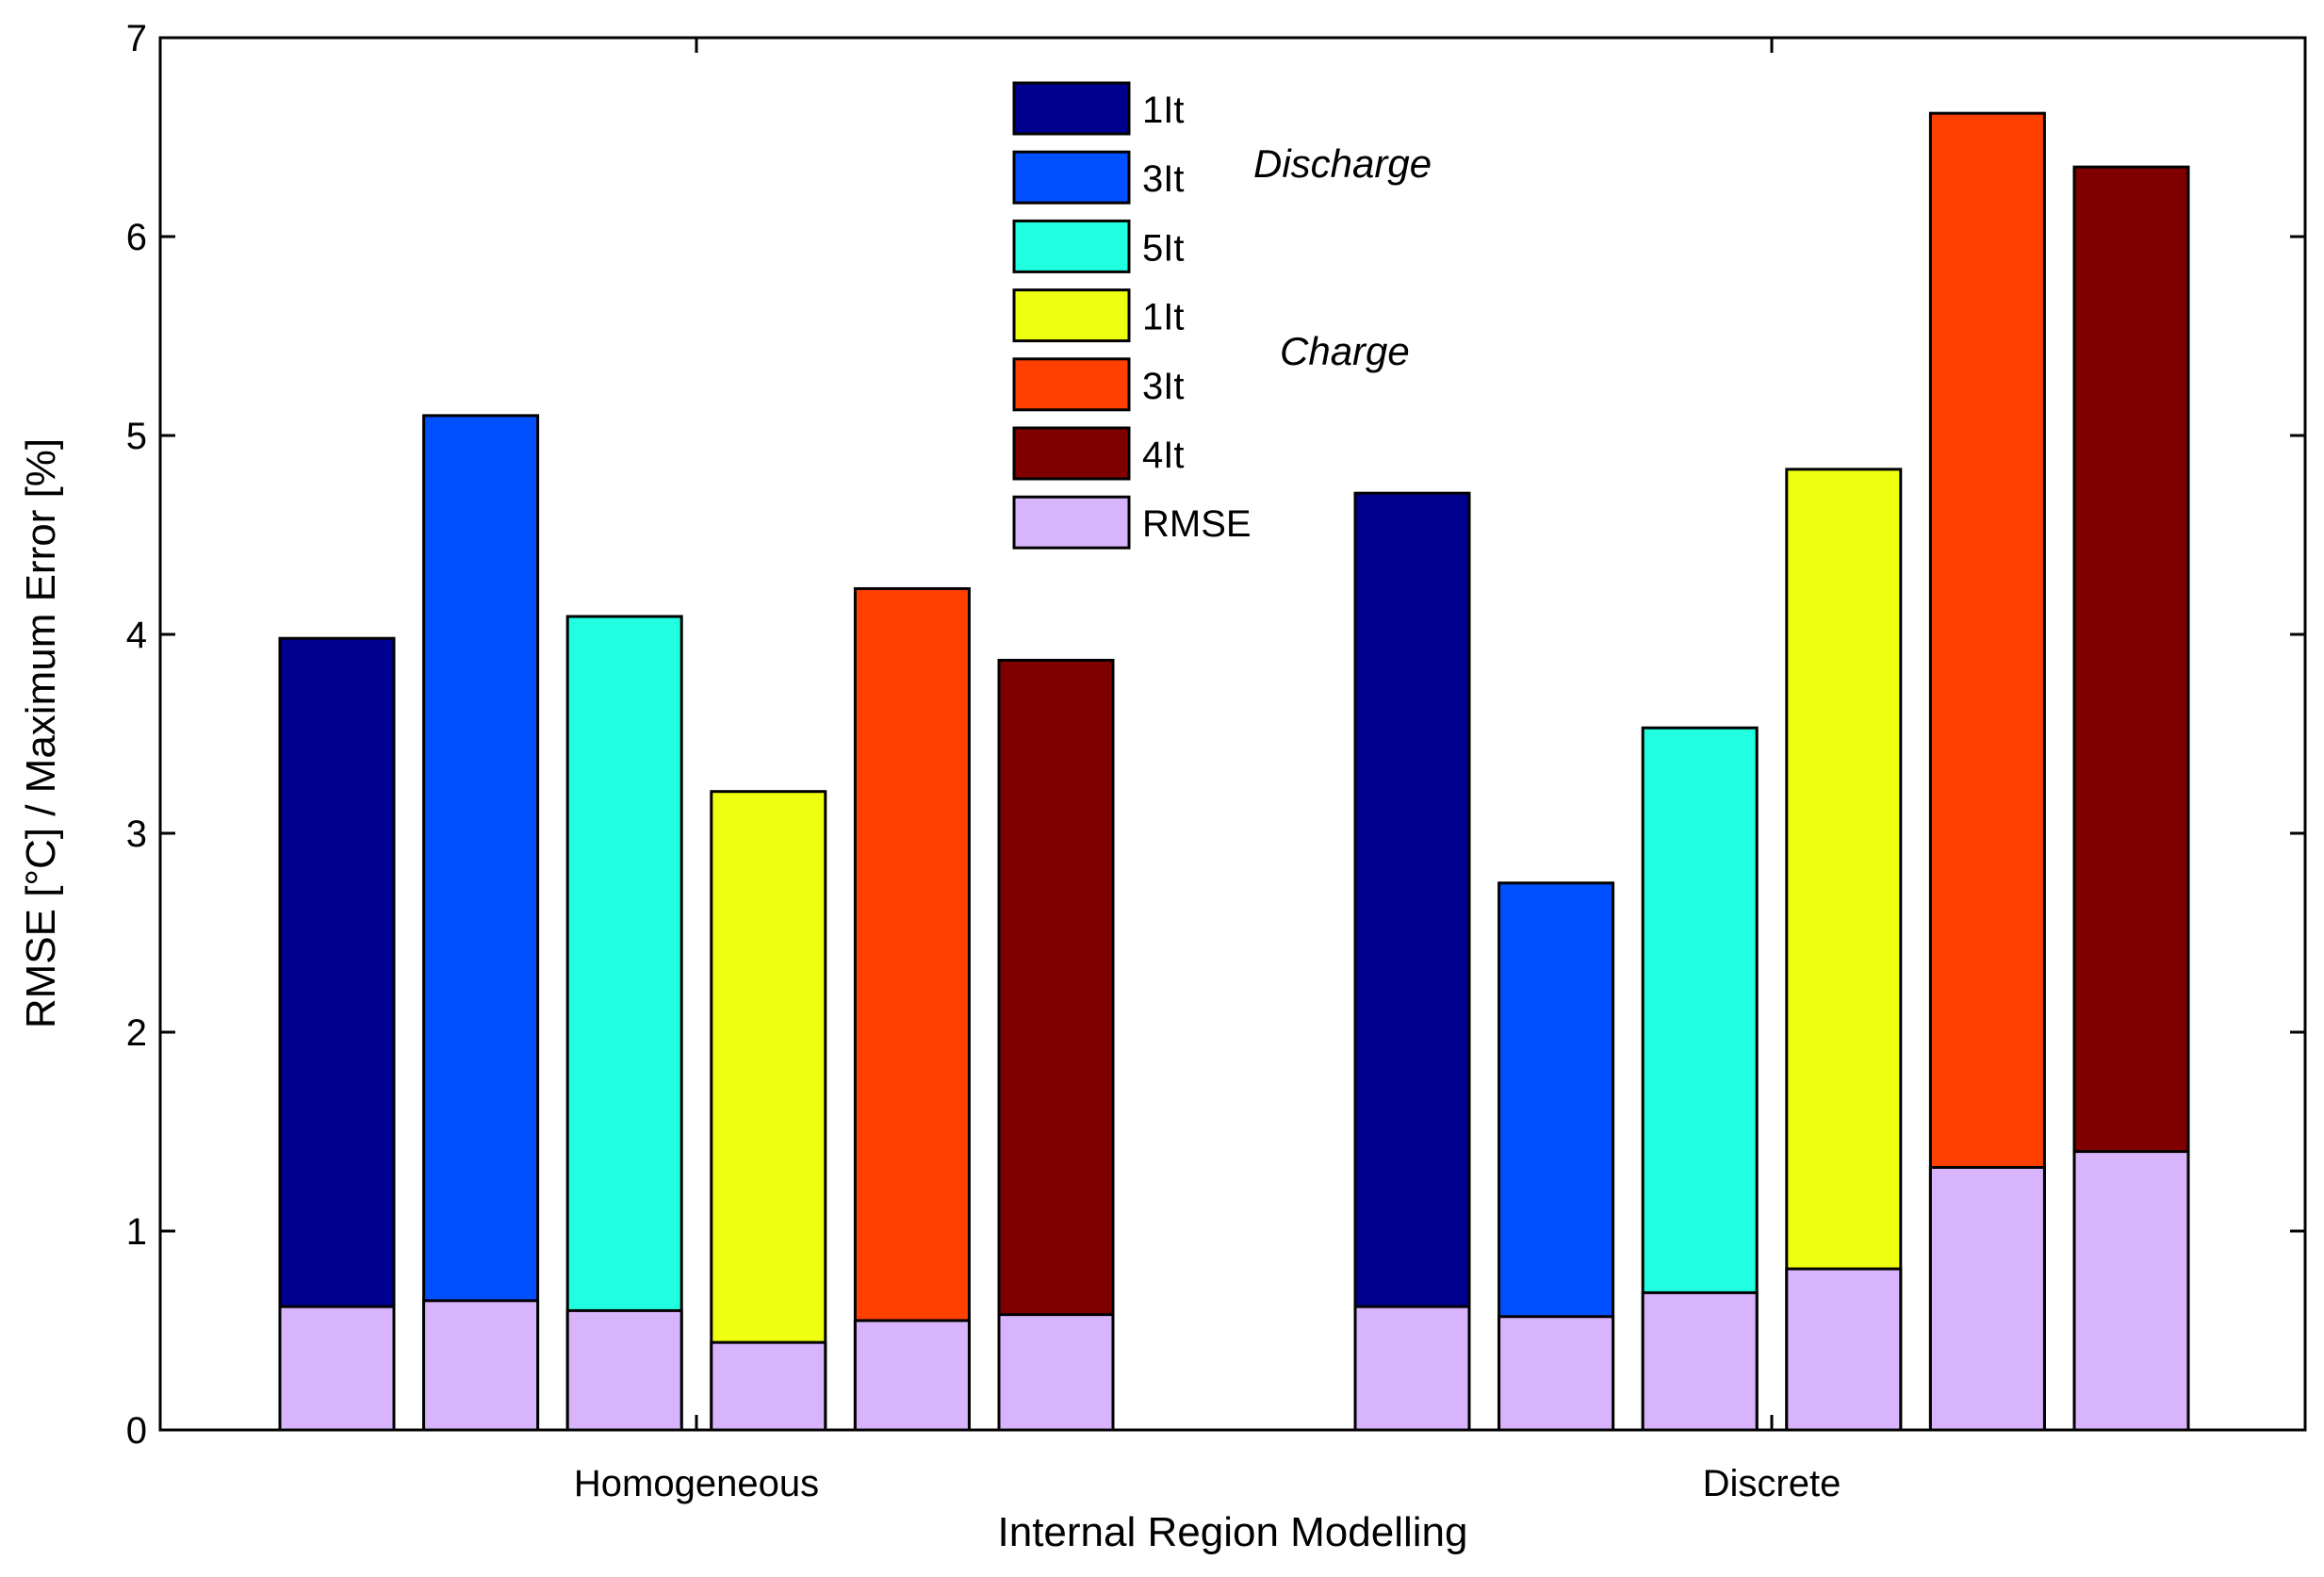  I want to click on x-tick-label-homogeneous: Homogeneous, so click(696, 1483).